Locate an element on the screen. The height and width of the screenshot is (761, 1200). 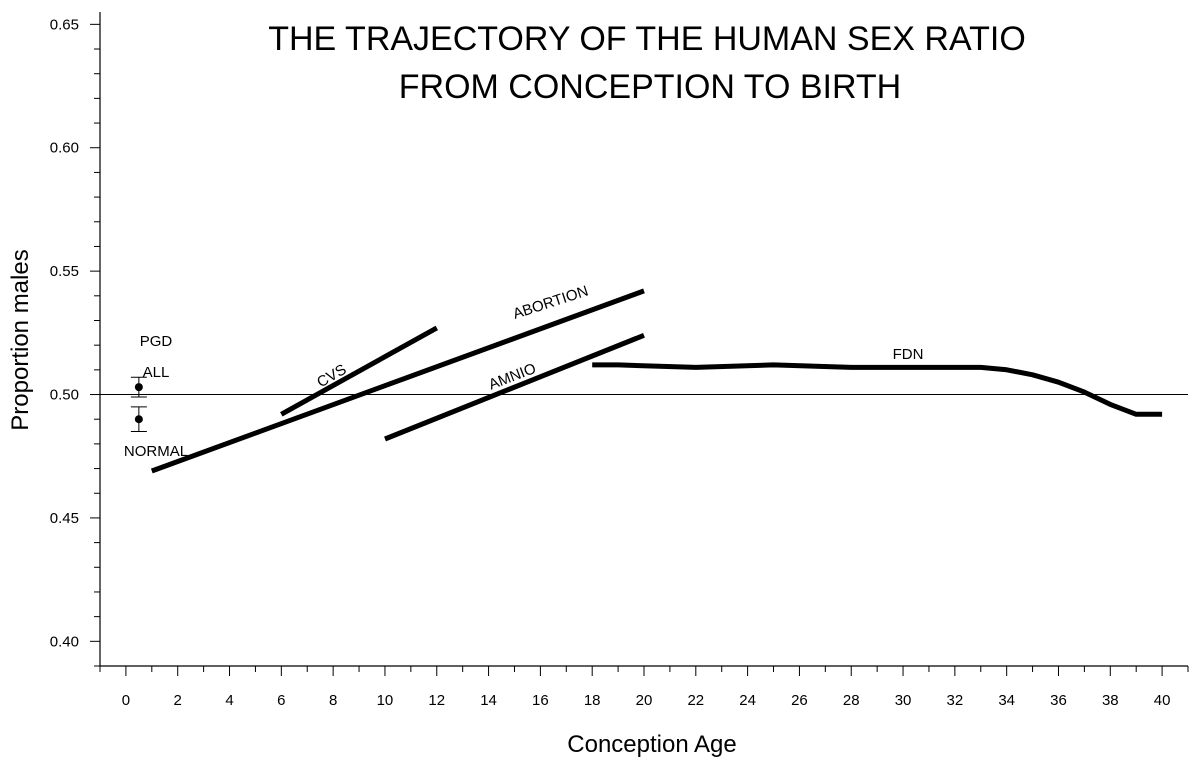
x-tick-label: 4 is located at coordinates (229, 700).